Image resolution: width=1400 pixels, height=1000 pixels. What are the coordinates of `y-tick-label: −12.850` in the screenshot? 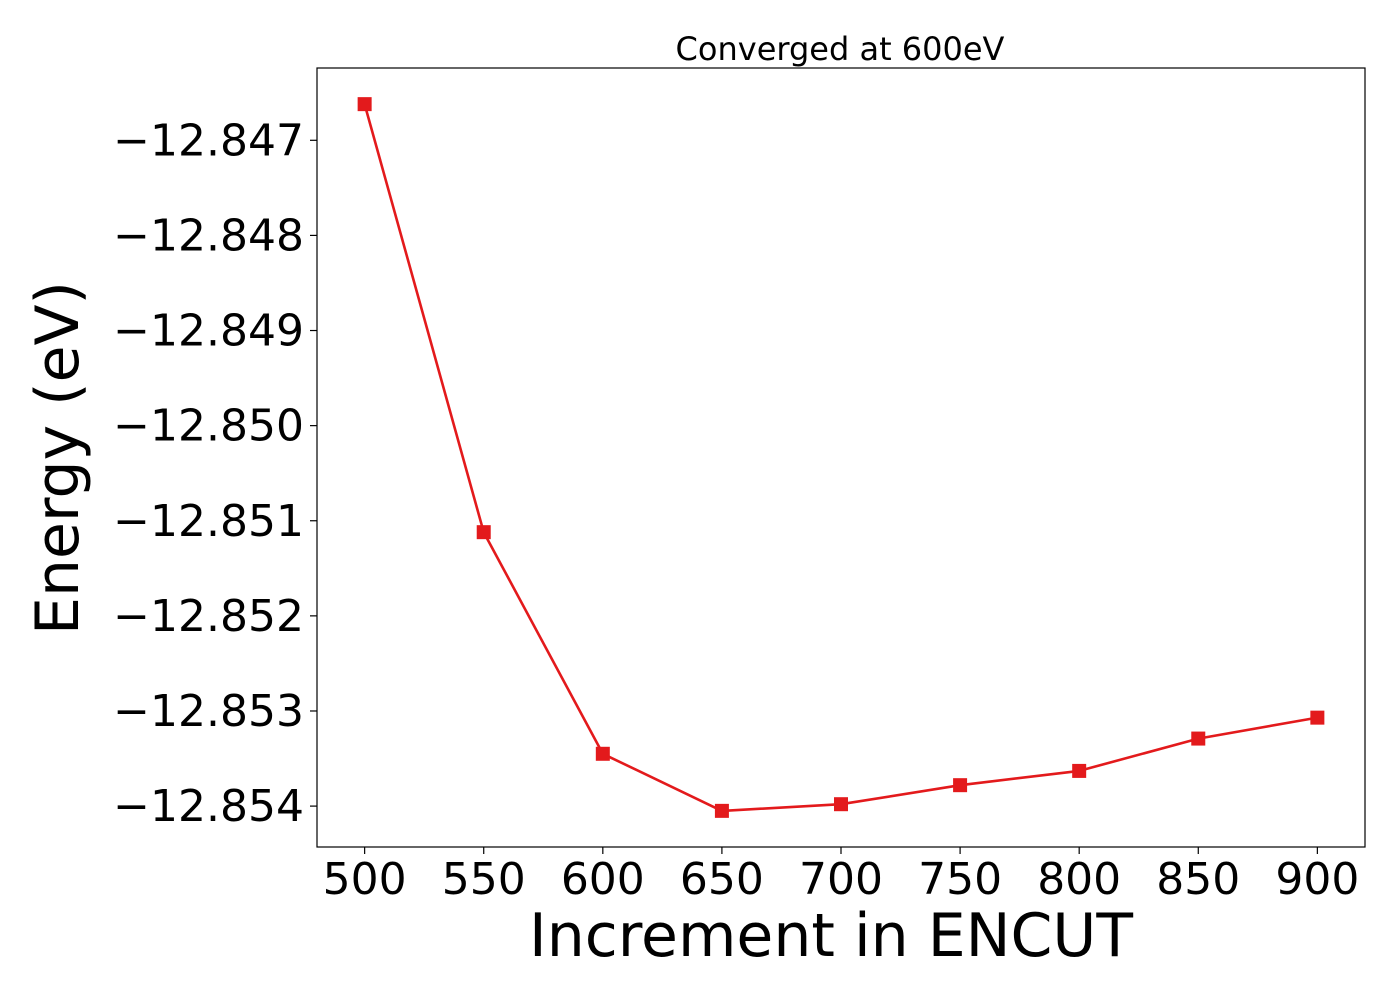 It's located at (208, 426).